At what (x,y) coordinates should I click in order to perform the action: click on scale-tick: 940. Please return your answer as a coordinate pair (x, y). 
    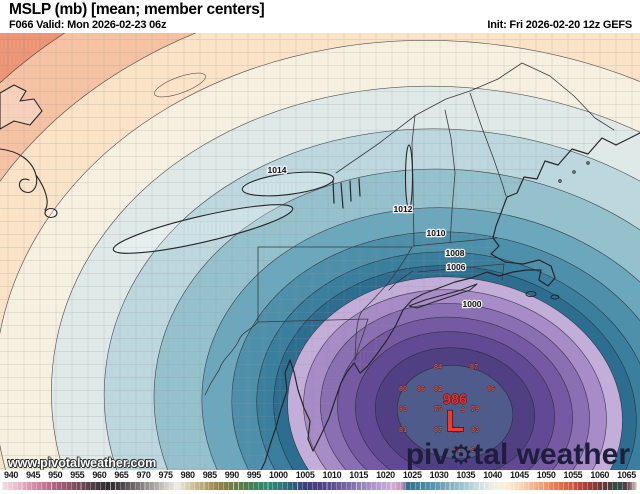
    Looking at the image, I should click on (11, 475).